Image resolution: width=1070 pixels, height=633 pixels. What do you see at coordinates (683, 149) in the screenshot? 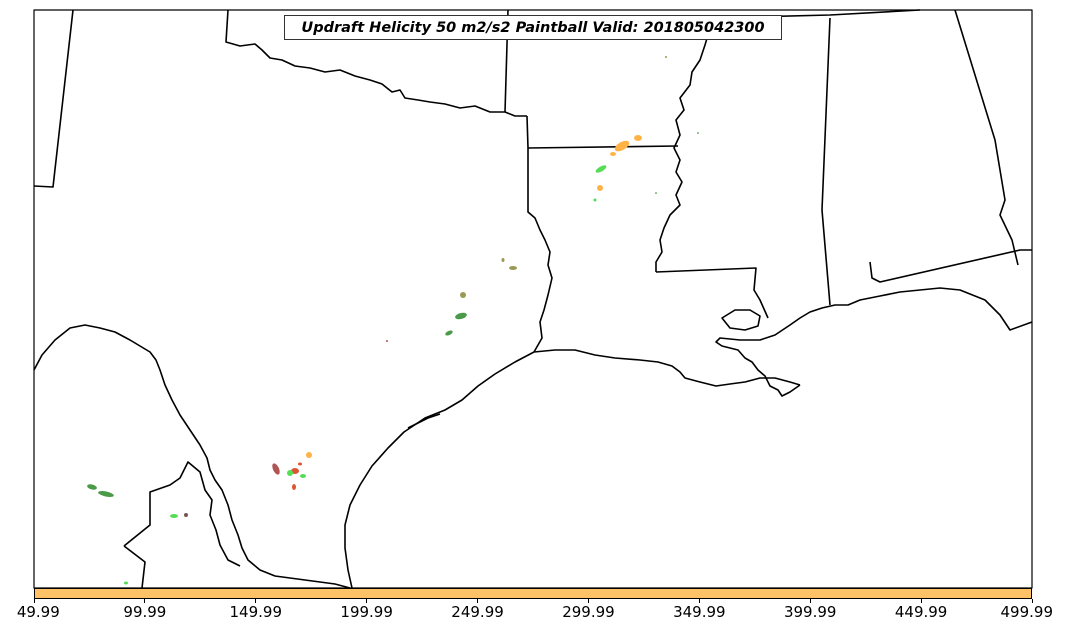
I see `mississippi-river` at bounding box center [683, 149].